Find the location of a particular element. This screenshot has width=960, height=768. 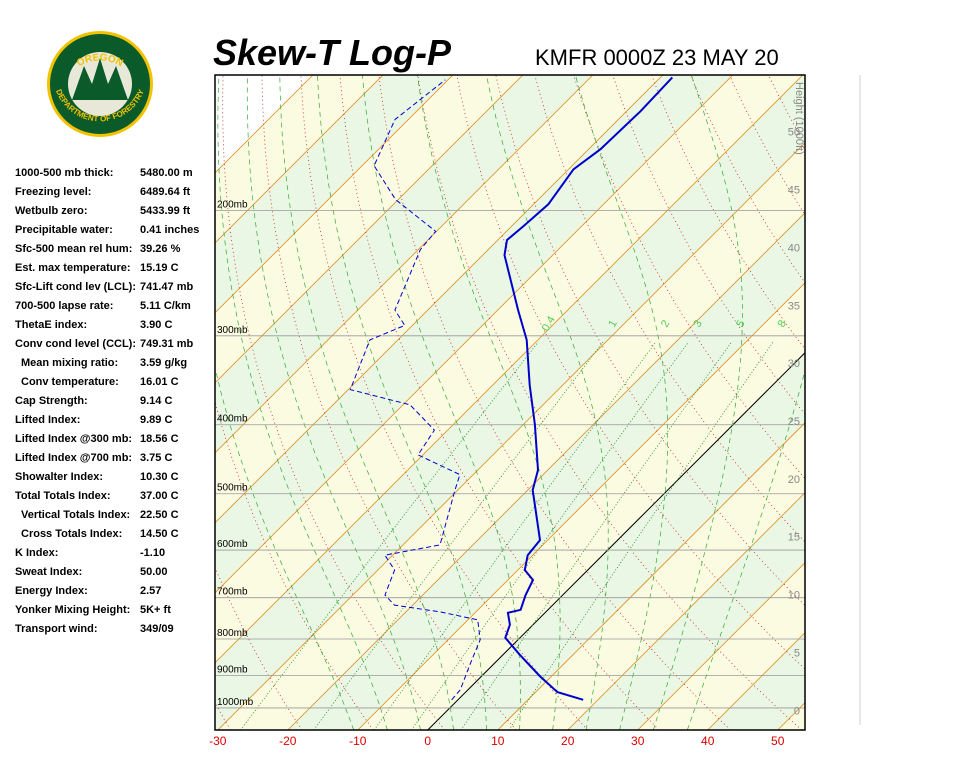

mixing-ratio-label: 1 is located at coordinates (612, 323).